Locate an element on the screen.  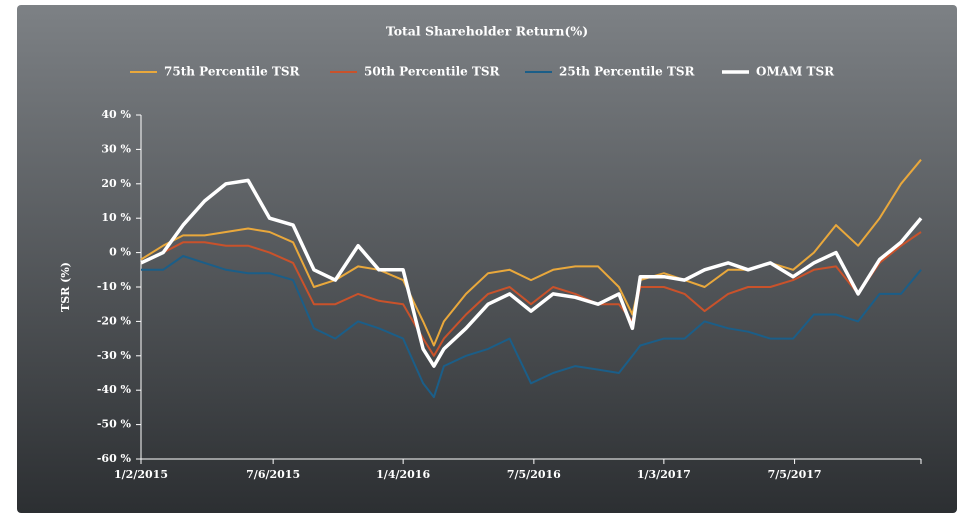
x-tick-label: 7/5/2017 is located at coordinates (795, 474).